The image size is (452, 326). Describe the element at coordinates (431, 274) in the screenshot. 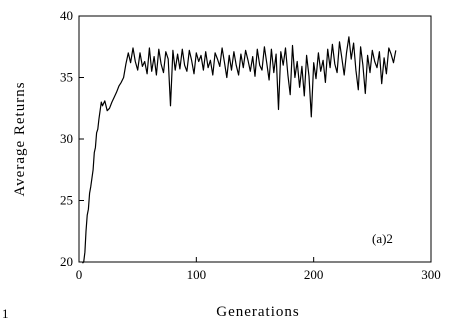

I see `x-tick-label: 300` at that location.